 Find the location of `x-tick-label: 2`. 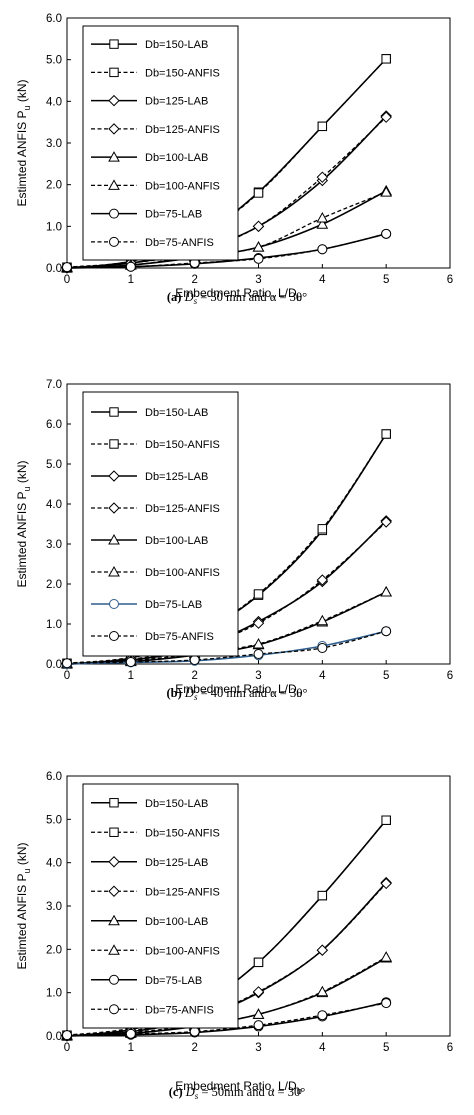

x-tick-label: 2 is located at coordinates (194, 1048).